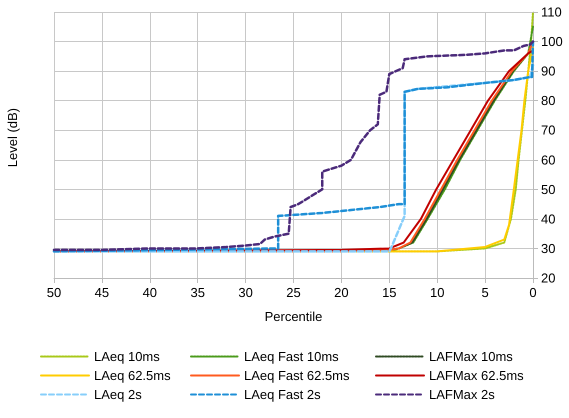 Image resolution: width=569 pixels, height=418 pixels. I want to click on y-tick-label: 60, so click(548, 160).